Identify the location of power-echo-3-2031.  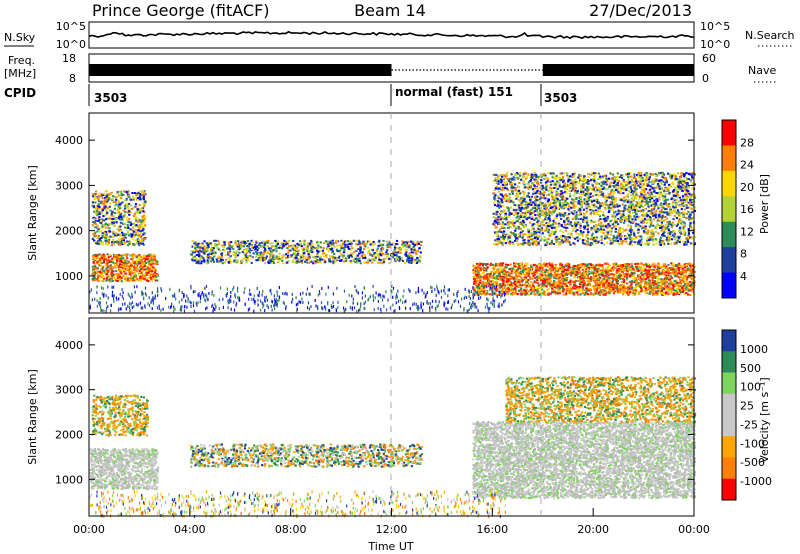
(654, 284).